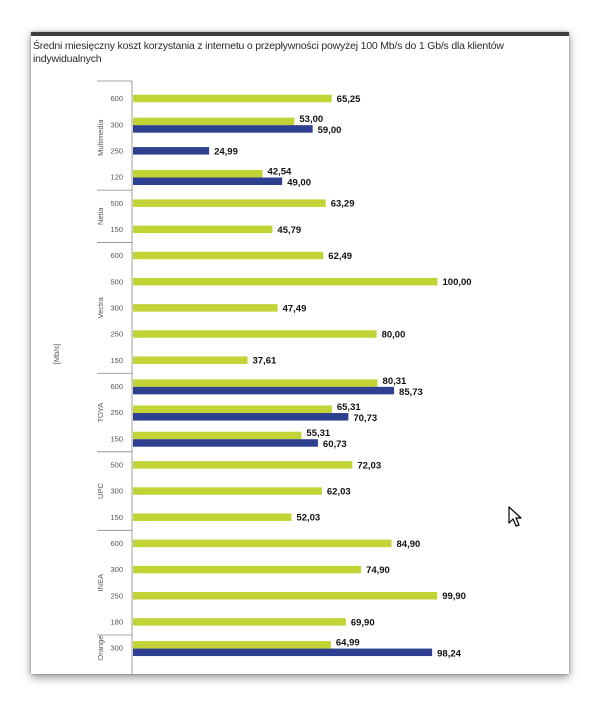 The height and width of the screenshot is (707, 601). Describe the element at coordinates (318, 433) in the screenshot. I see `data-label: 55,31` at that location.